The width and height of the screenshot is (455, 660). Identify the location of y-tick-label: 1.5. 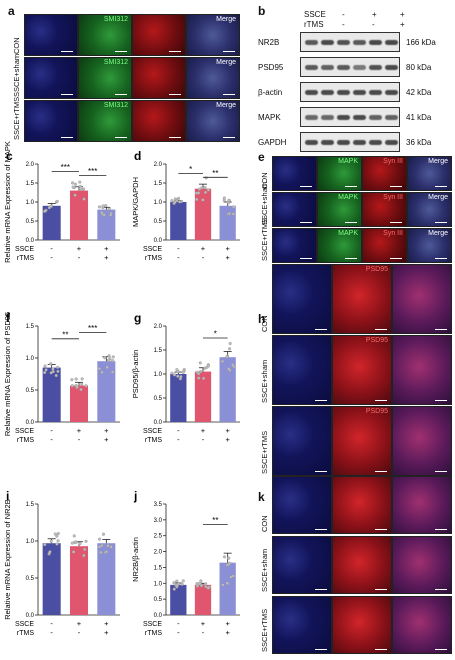
(30, 184).